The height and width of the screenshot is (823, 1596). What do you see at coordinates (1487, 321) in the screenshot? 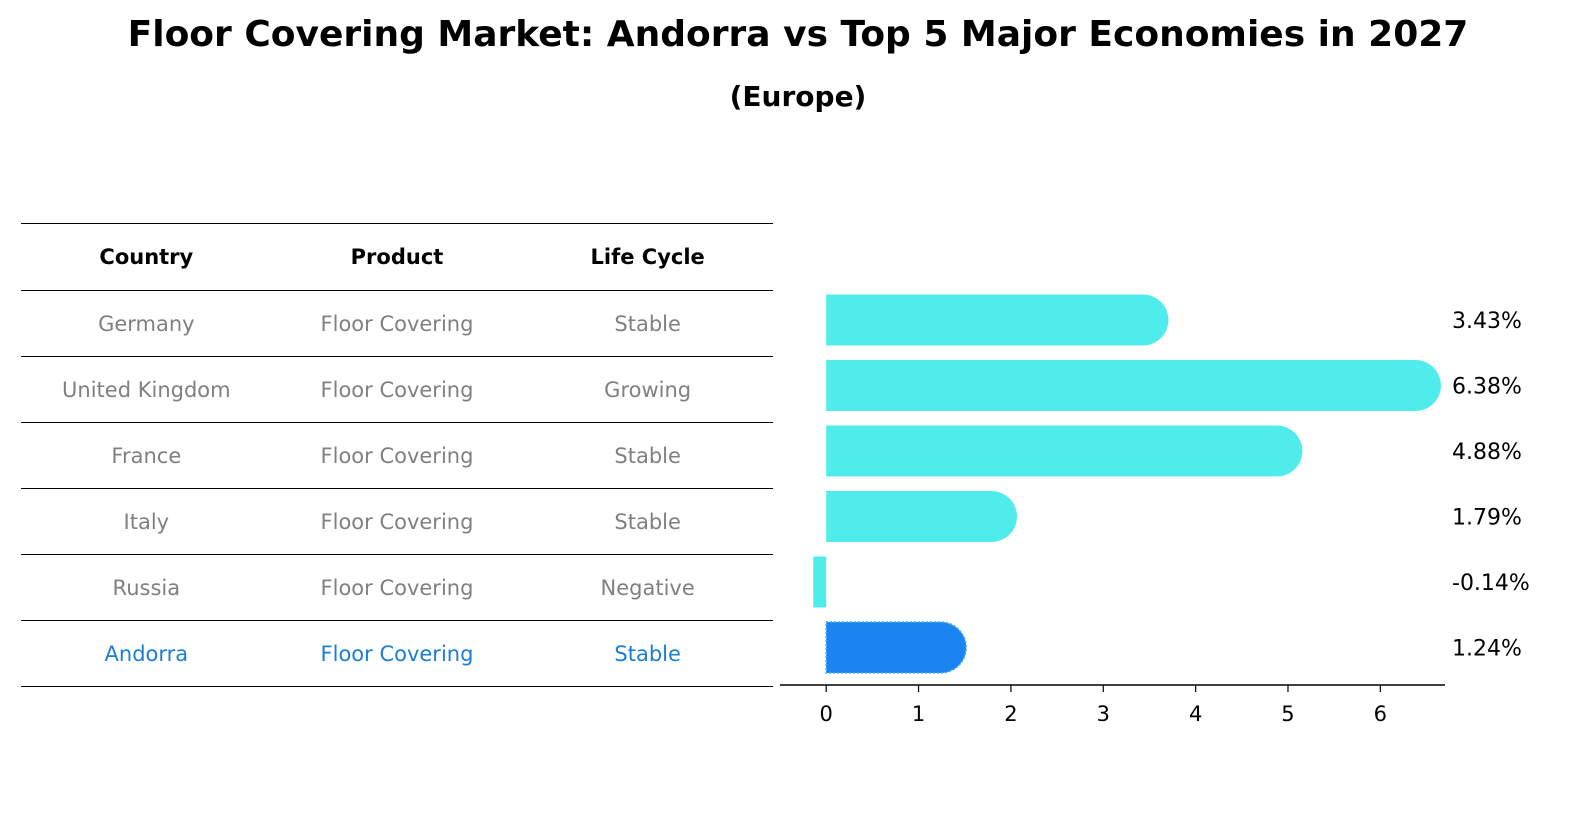
I see `value-label: 3.43%` at bounding box center [1487, 321].